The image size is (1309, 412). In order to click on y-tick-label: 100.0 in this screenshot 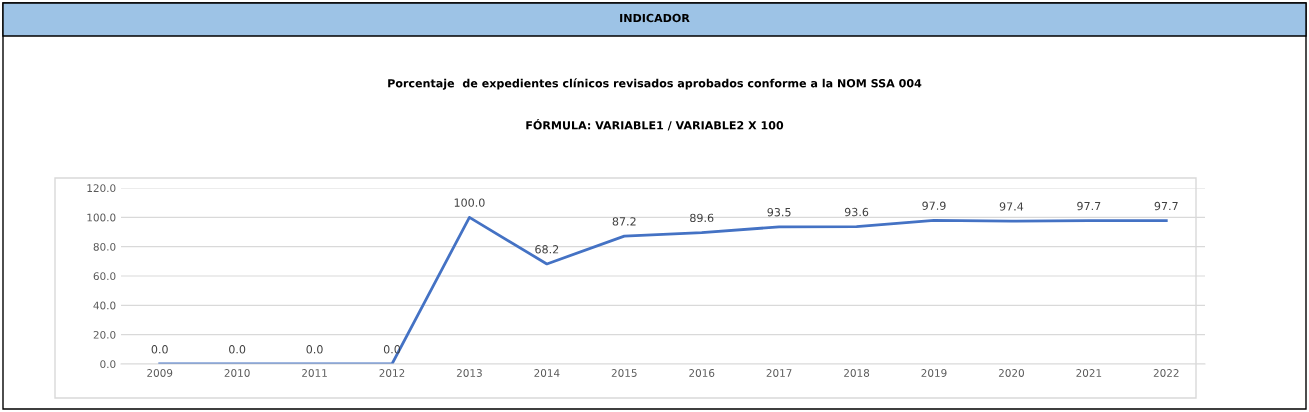, I will do `click(101, 217)`.